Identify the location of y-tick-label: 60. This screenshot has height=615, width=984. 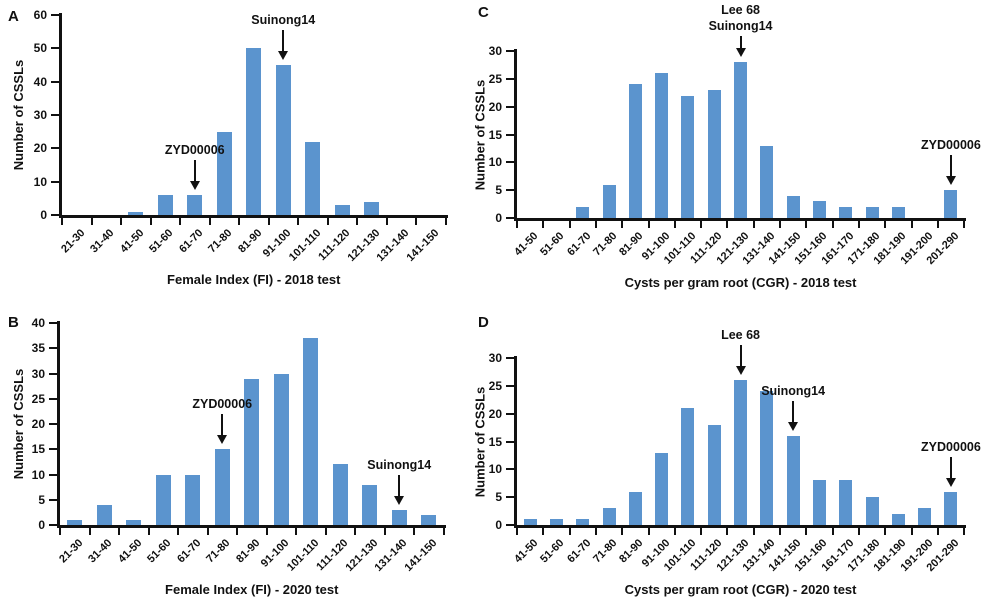
(40, 15).